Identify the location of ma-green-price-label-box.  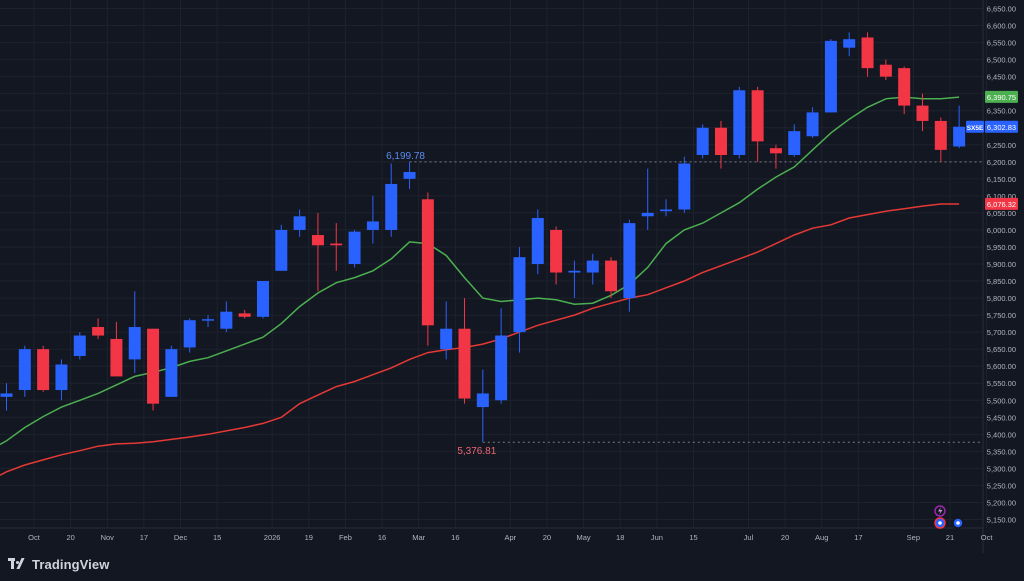
(1001, 96).